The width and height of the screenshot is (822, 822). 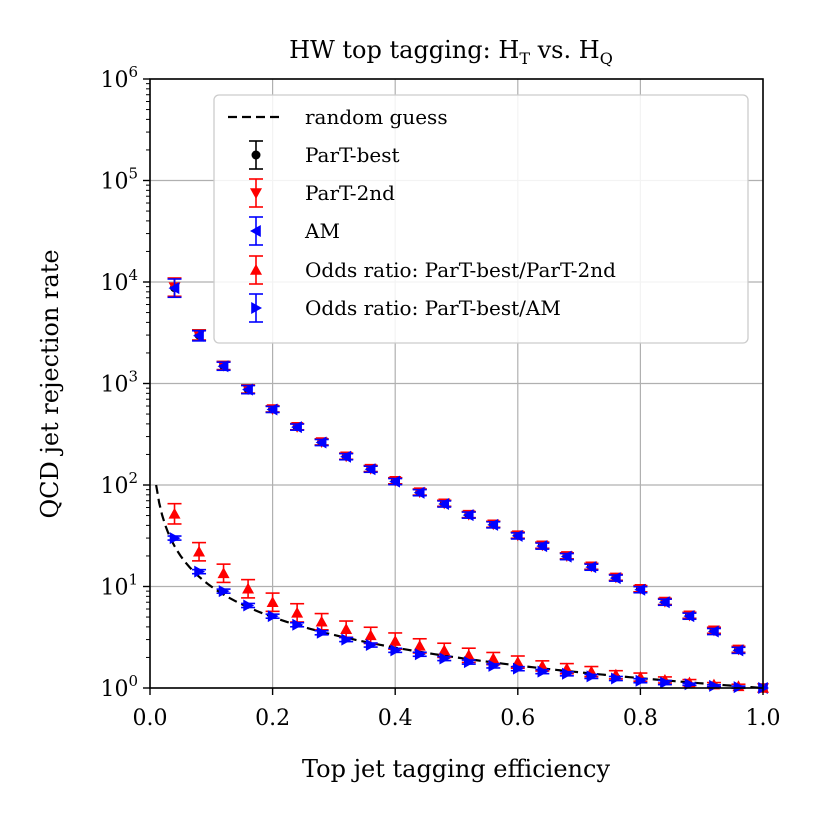 What do you see at coordinates (451, 52) in the screenshot?
I see `chart-title: HW top tagging: HT vs. HQ` at bounding box center [451, 52].